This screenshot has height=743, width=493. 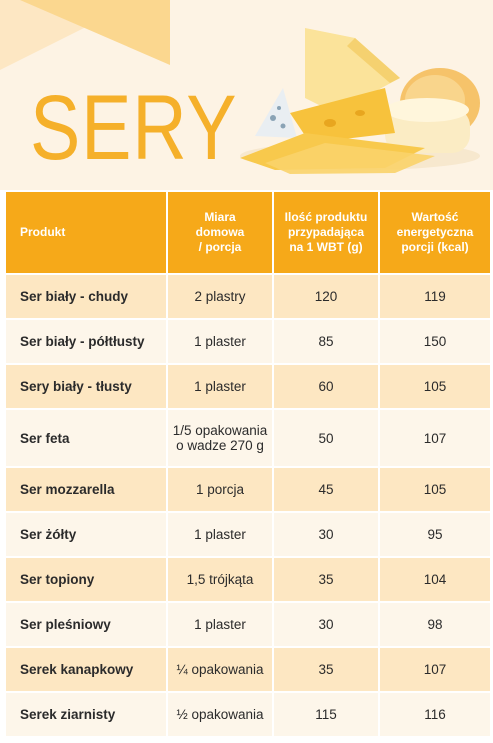 I want to click on table-cell: Ser biały - półtłusty, so click(x=86, y=341).